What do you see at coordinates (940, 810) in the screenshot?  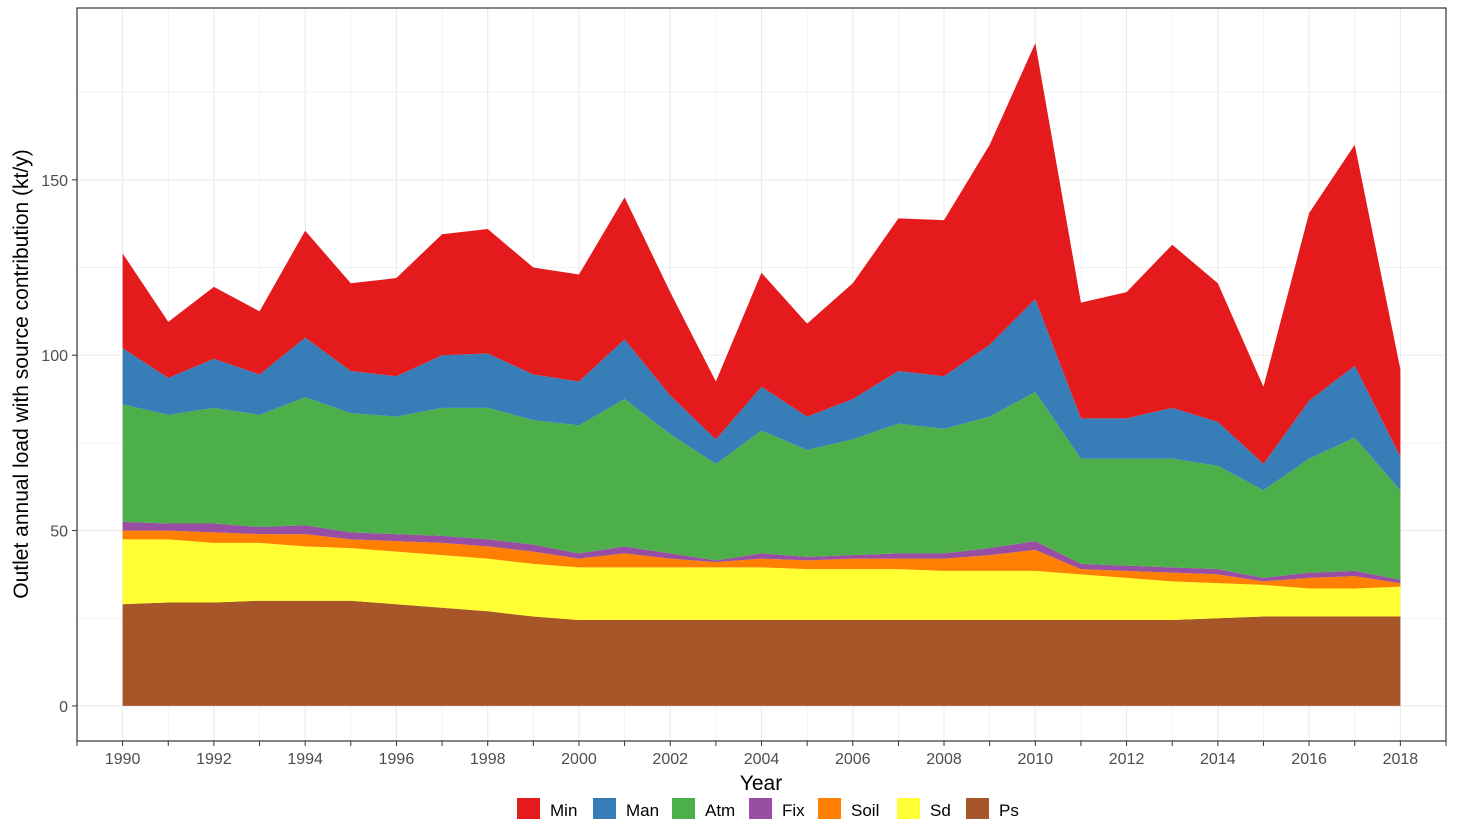 I see `legend-label: Sd` at bounding box center [940, 810].